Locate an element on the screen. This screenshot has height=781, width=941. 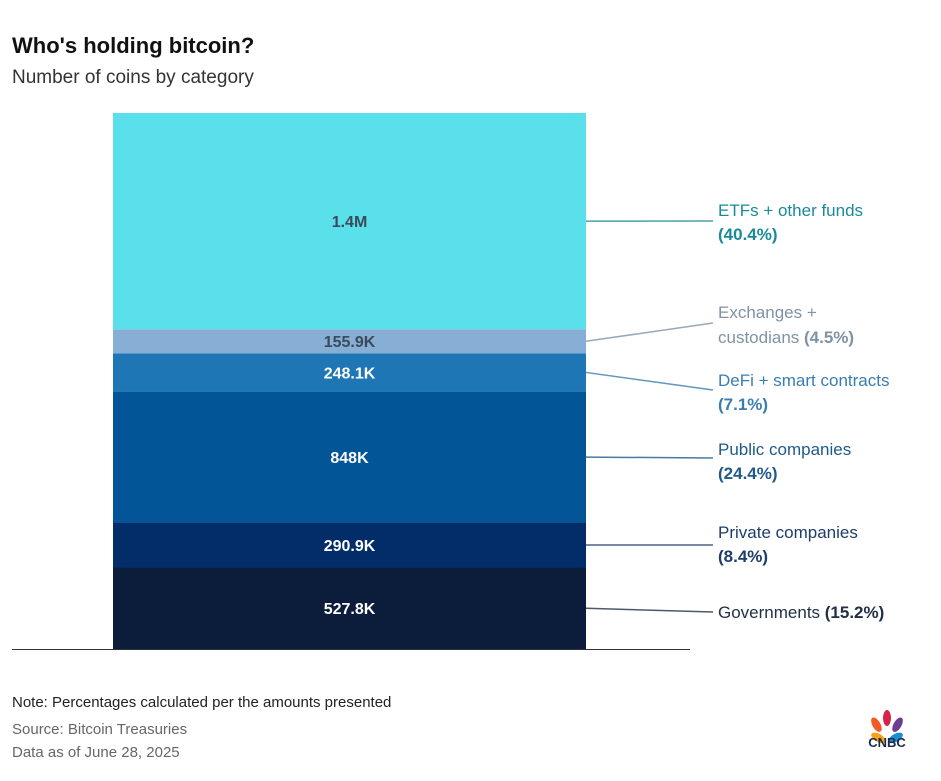
footer-source: Source: Bitcoin Treasuries is located at coordinates (100, 729).